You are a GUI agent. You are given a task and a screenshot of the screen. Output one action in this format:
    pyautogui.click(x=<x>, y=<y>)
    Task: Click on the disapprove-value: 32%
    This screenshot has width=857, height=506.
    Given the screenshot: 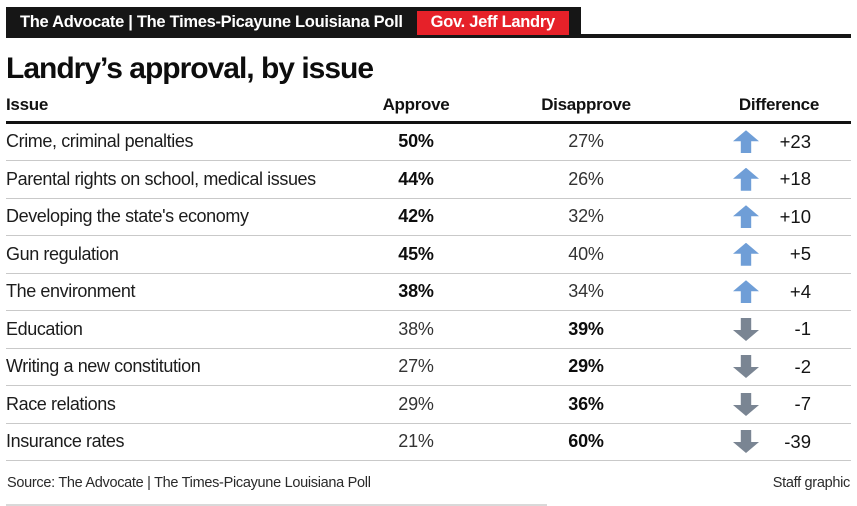 What is the action you would take?
    pyautogui.click(x=586, y=216)
    